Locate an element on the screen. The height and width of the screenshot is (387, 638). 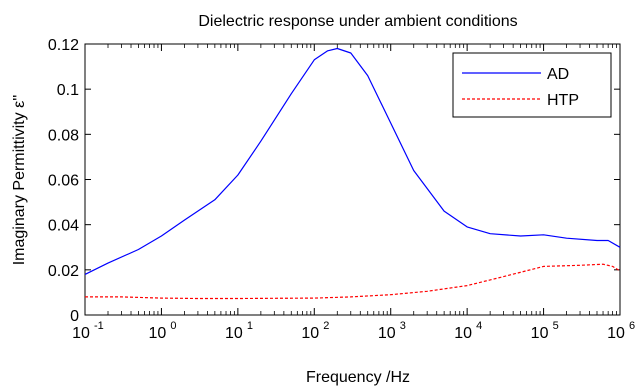
y-tick-label: 0.1 is located at coordinates (68, 90).